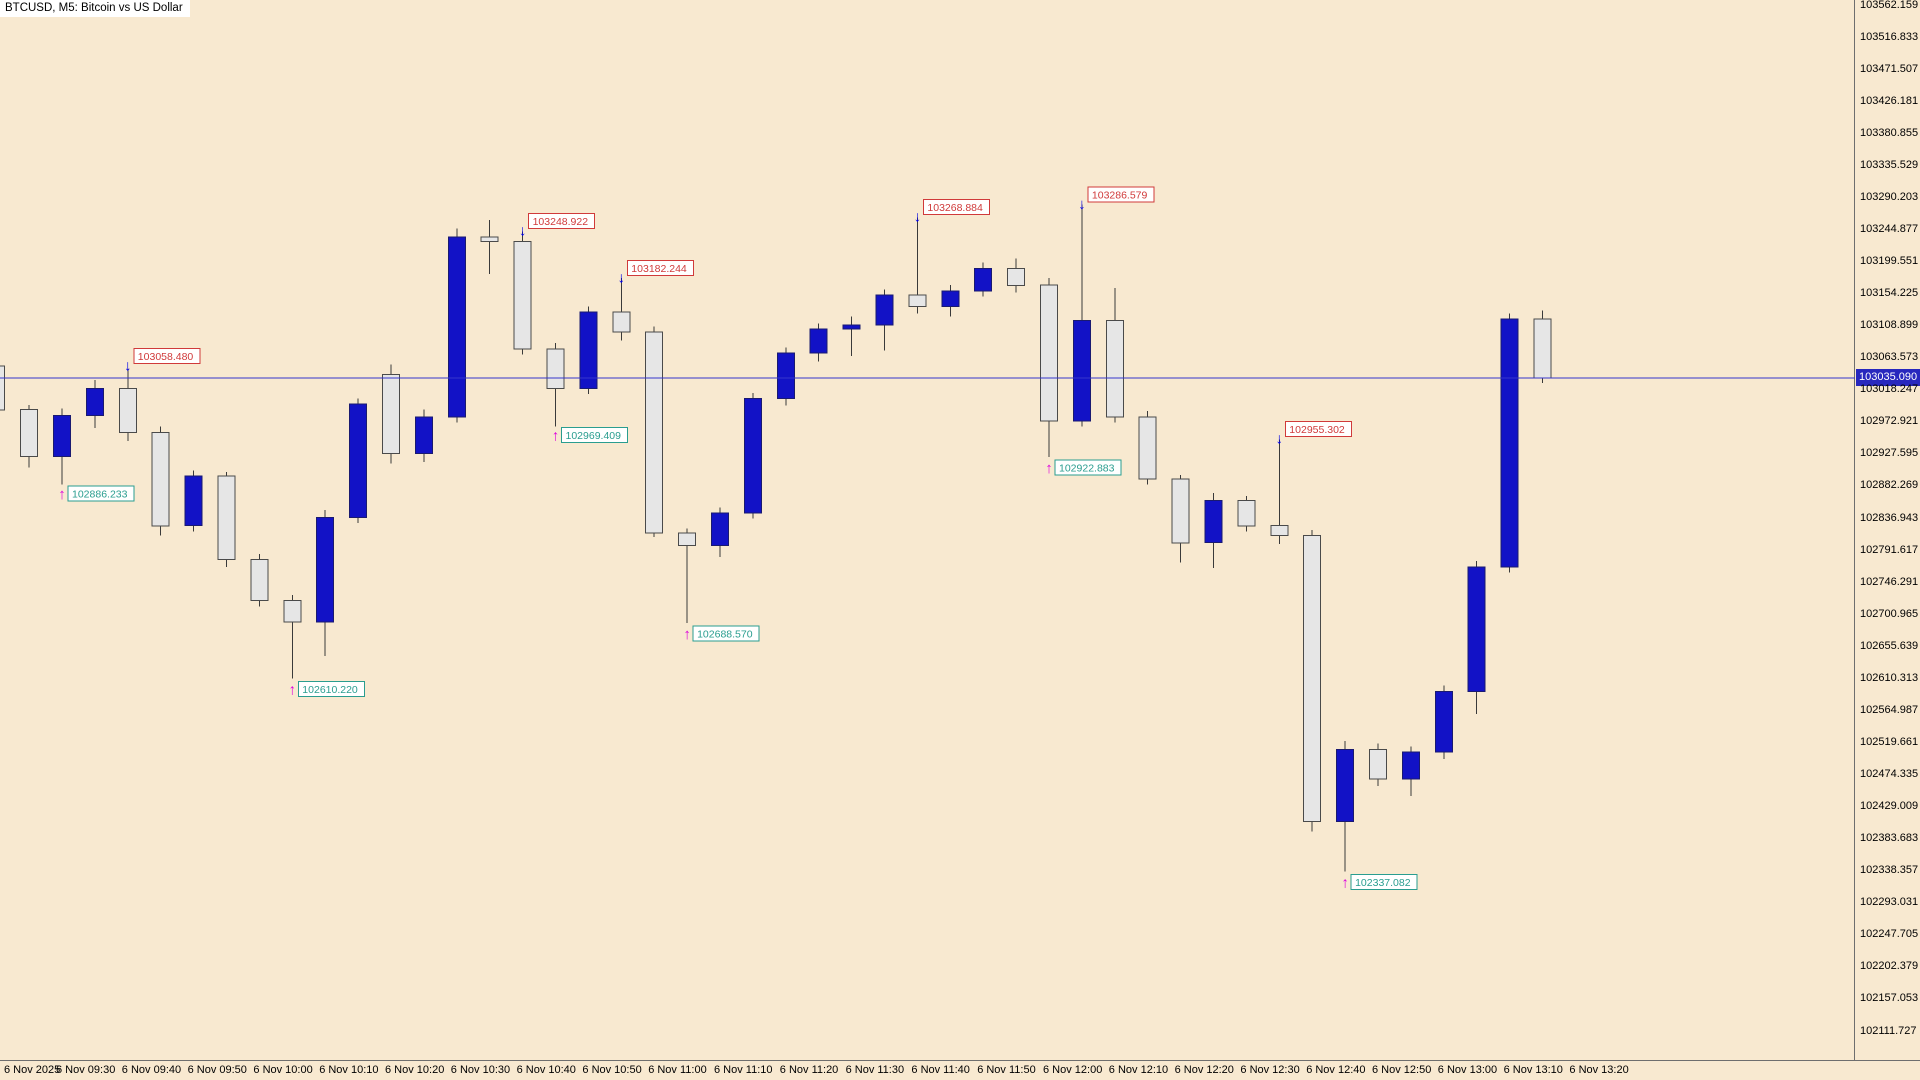 This screenshot has height=1080, width=1920. Describe the element at coordinates (1204, 1070) in the screenshot. I see `time-tick-label: 6 Nov 12:20` at that location.